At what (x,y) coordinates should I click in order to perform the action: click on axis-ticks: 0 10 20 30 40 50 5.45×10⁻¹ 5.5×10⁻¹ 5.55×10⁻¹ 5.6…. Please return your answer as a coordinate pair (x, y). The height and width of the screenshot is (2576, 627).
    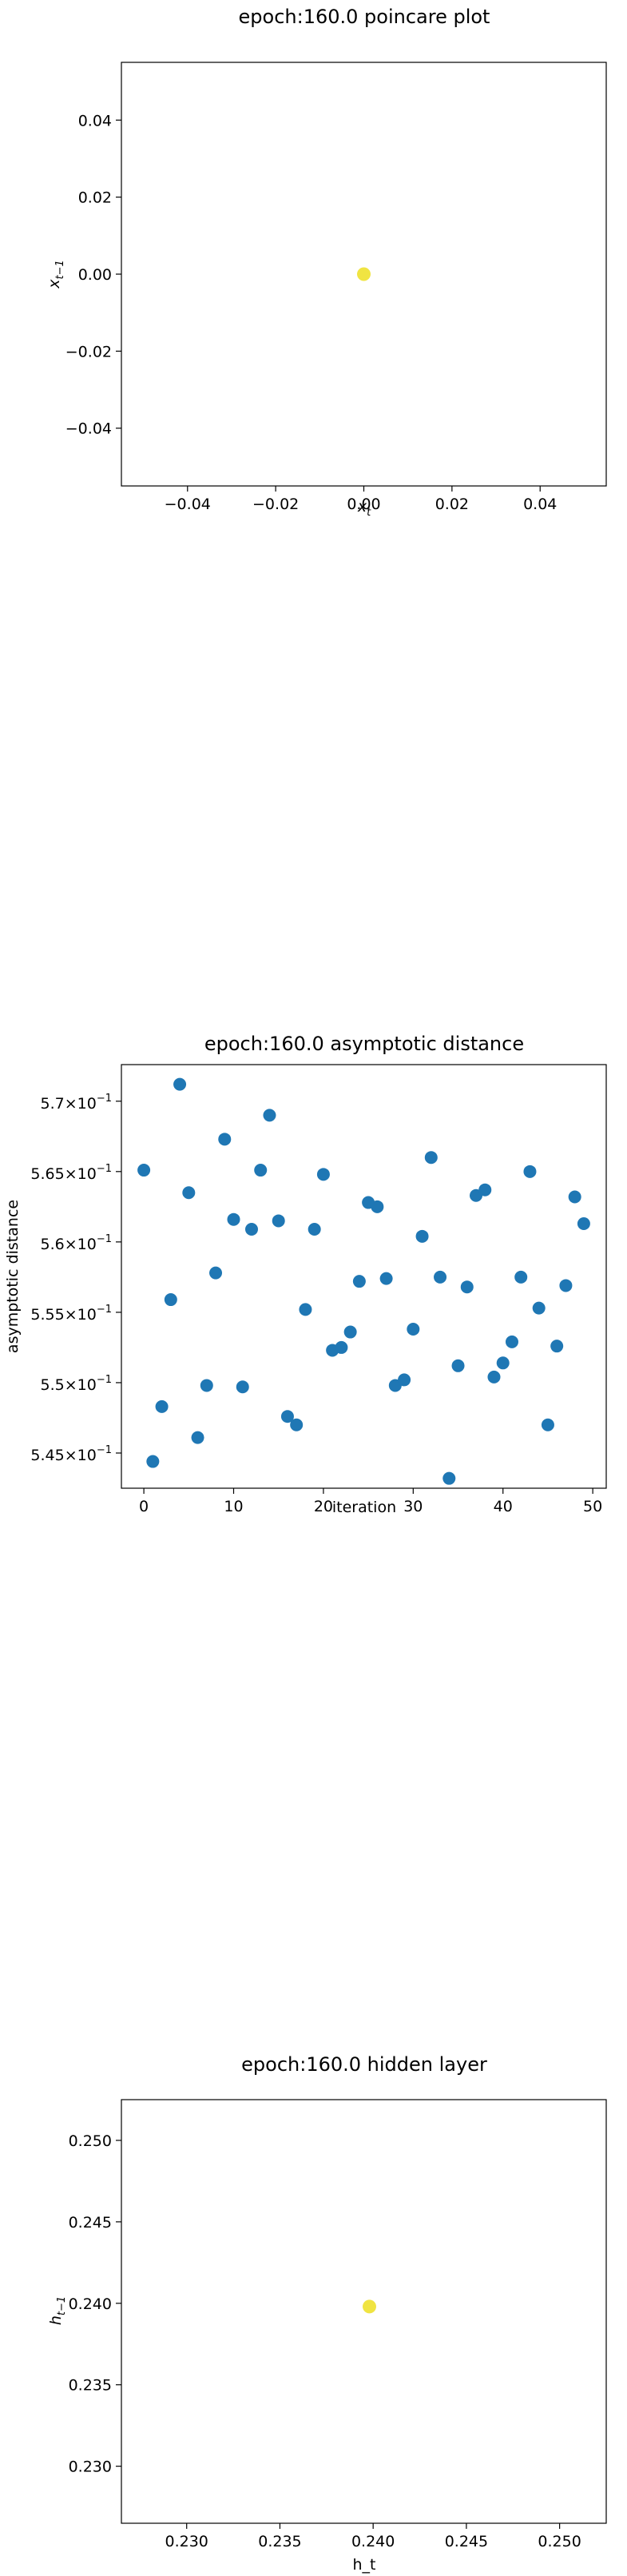
    Looking at the image, I should click on (316, 1304).